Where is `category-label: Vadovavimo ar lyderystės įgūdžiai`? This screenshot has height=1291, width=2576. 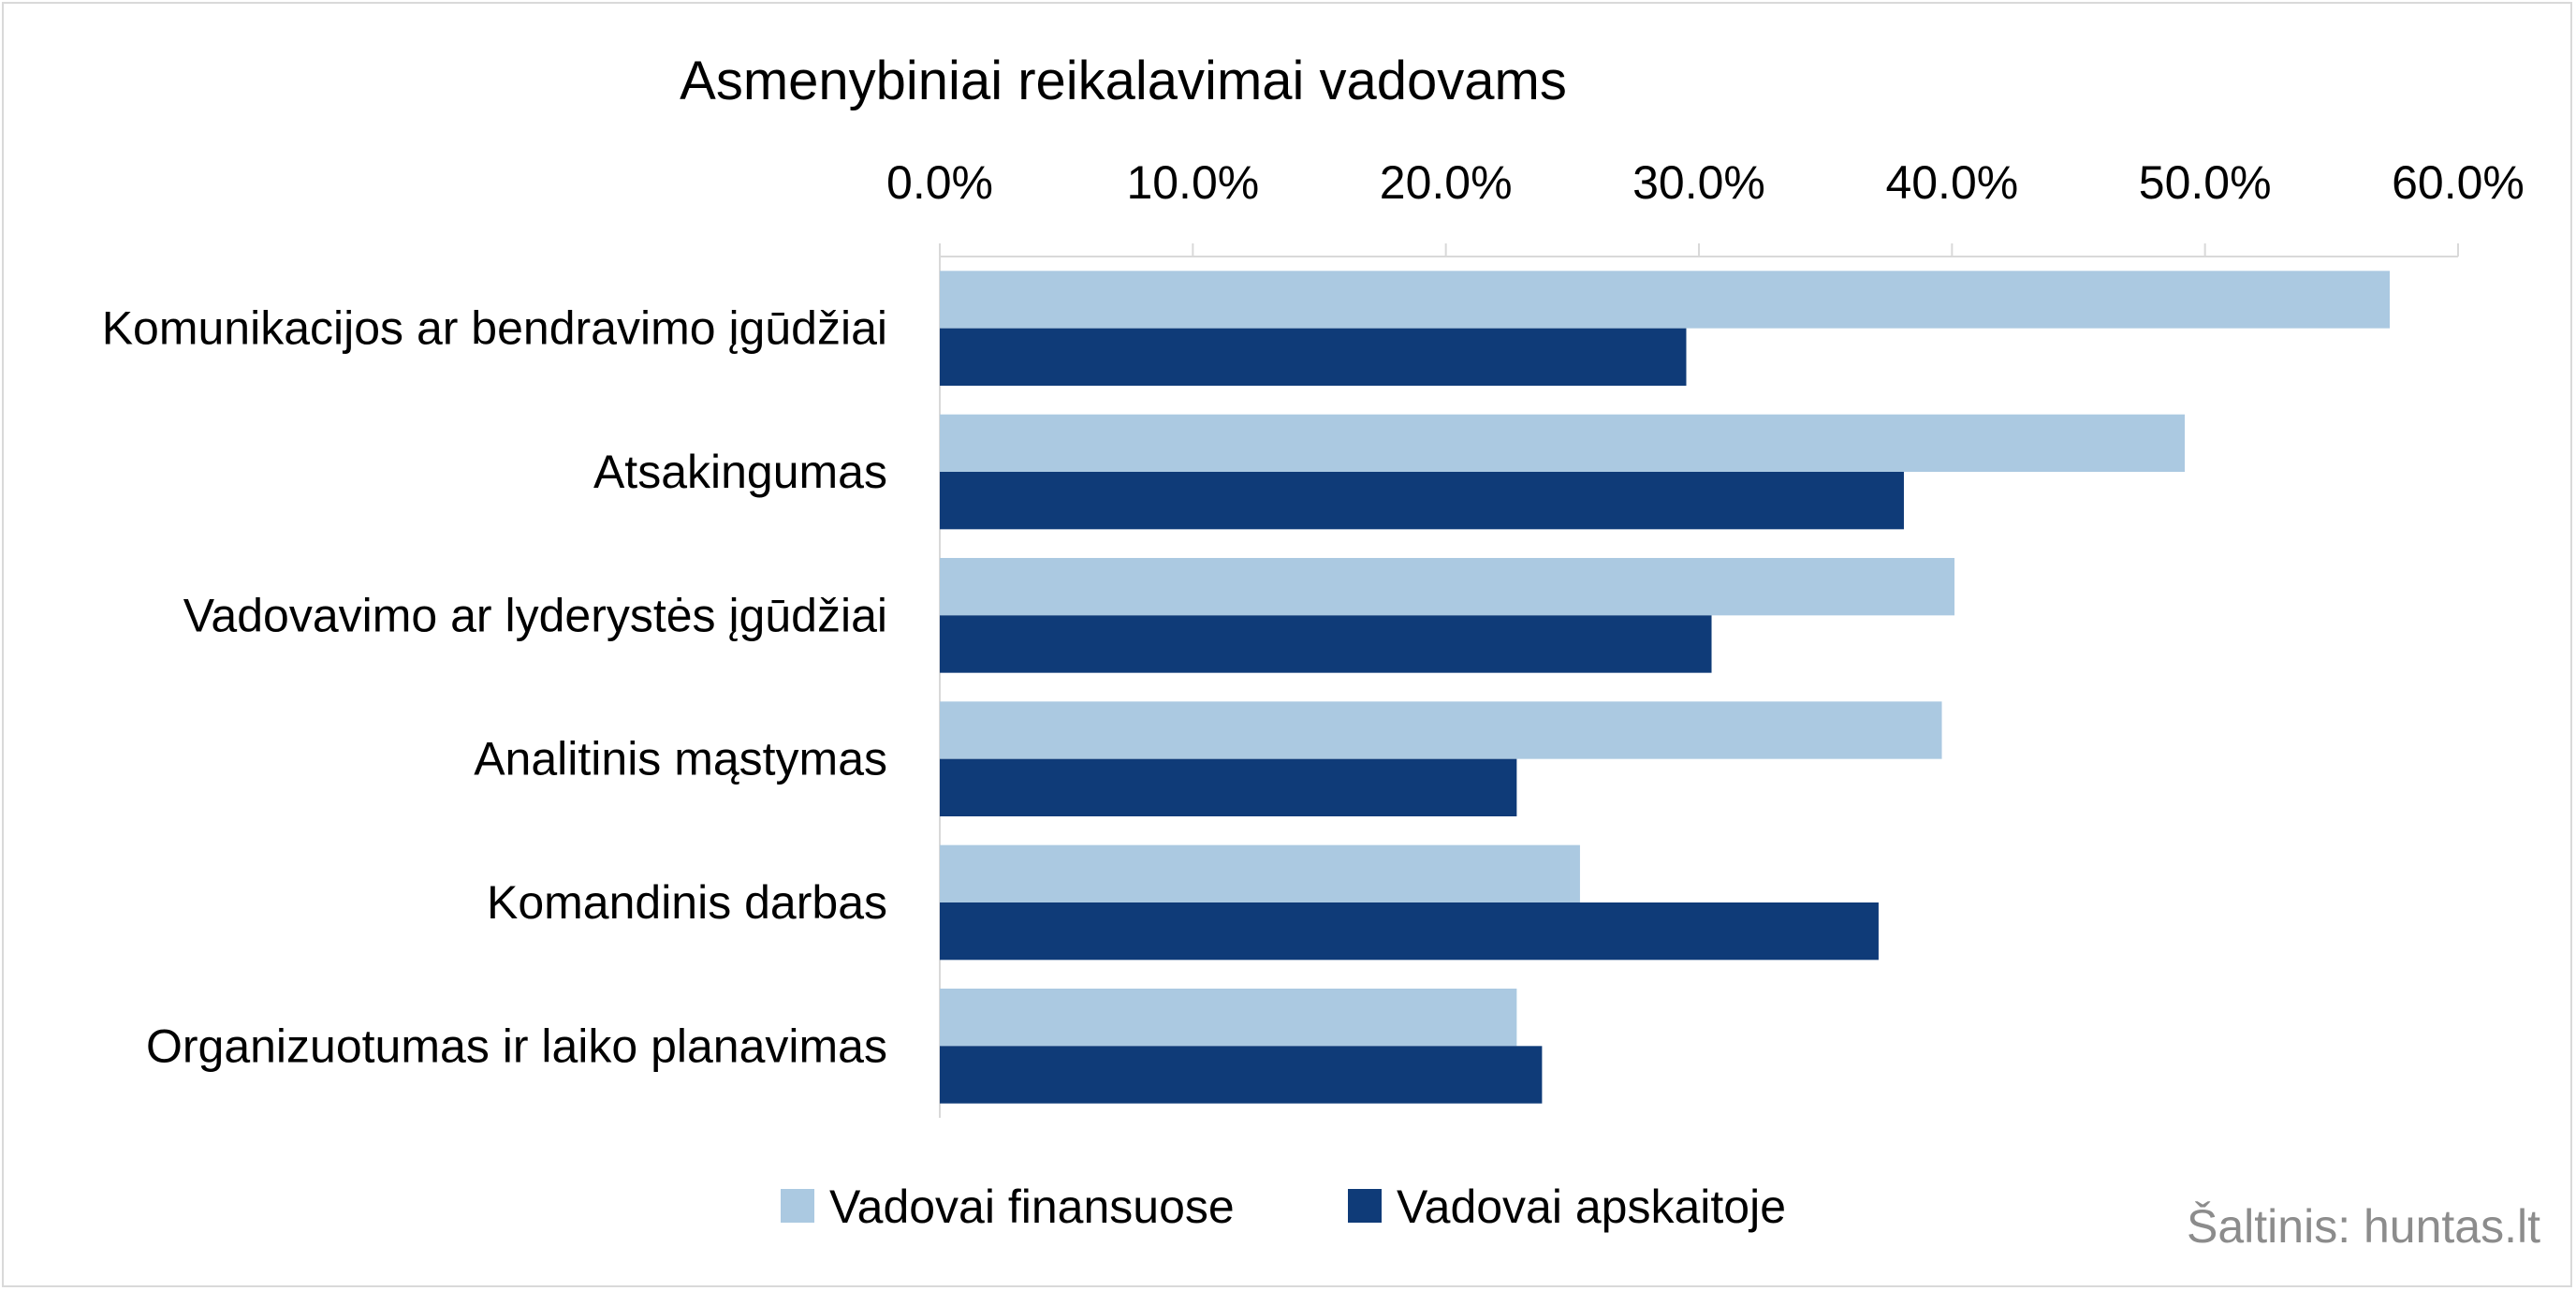
category-label: Vadovavimo ar lyderystės įgūdžiai is located at coordinates (535, 615).